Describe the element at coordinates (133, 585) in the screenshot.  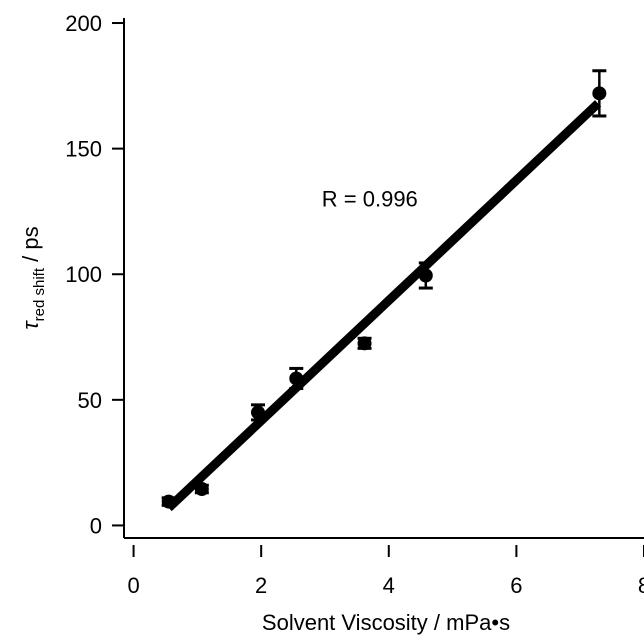
I see `x-tick-label: 0` at that location.